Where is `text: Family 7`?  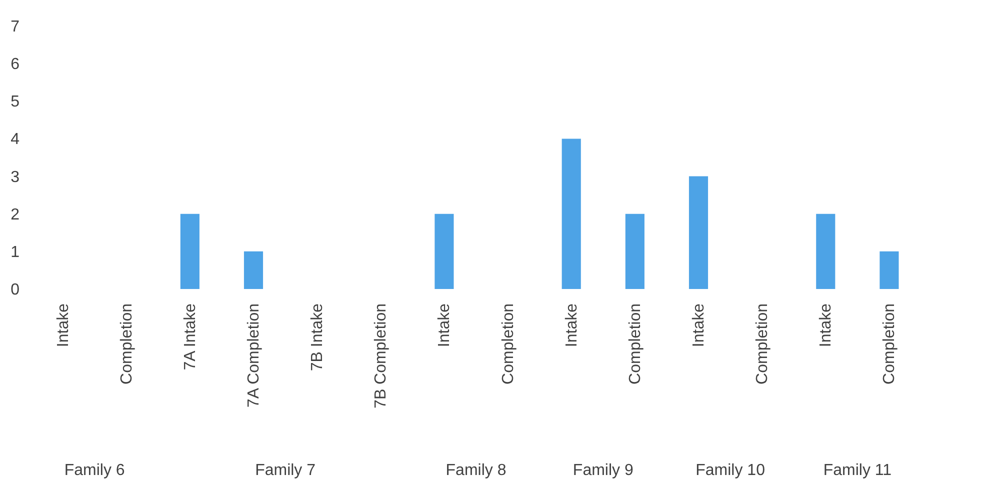 text: Family 7 is located at coordinates (285, 470).